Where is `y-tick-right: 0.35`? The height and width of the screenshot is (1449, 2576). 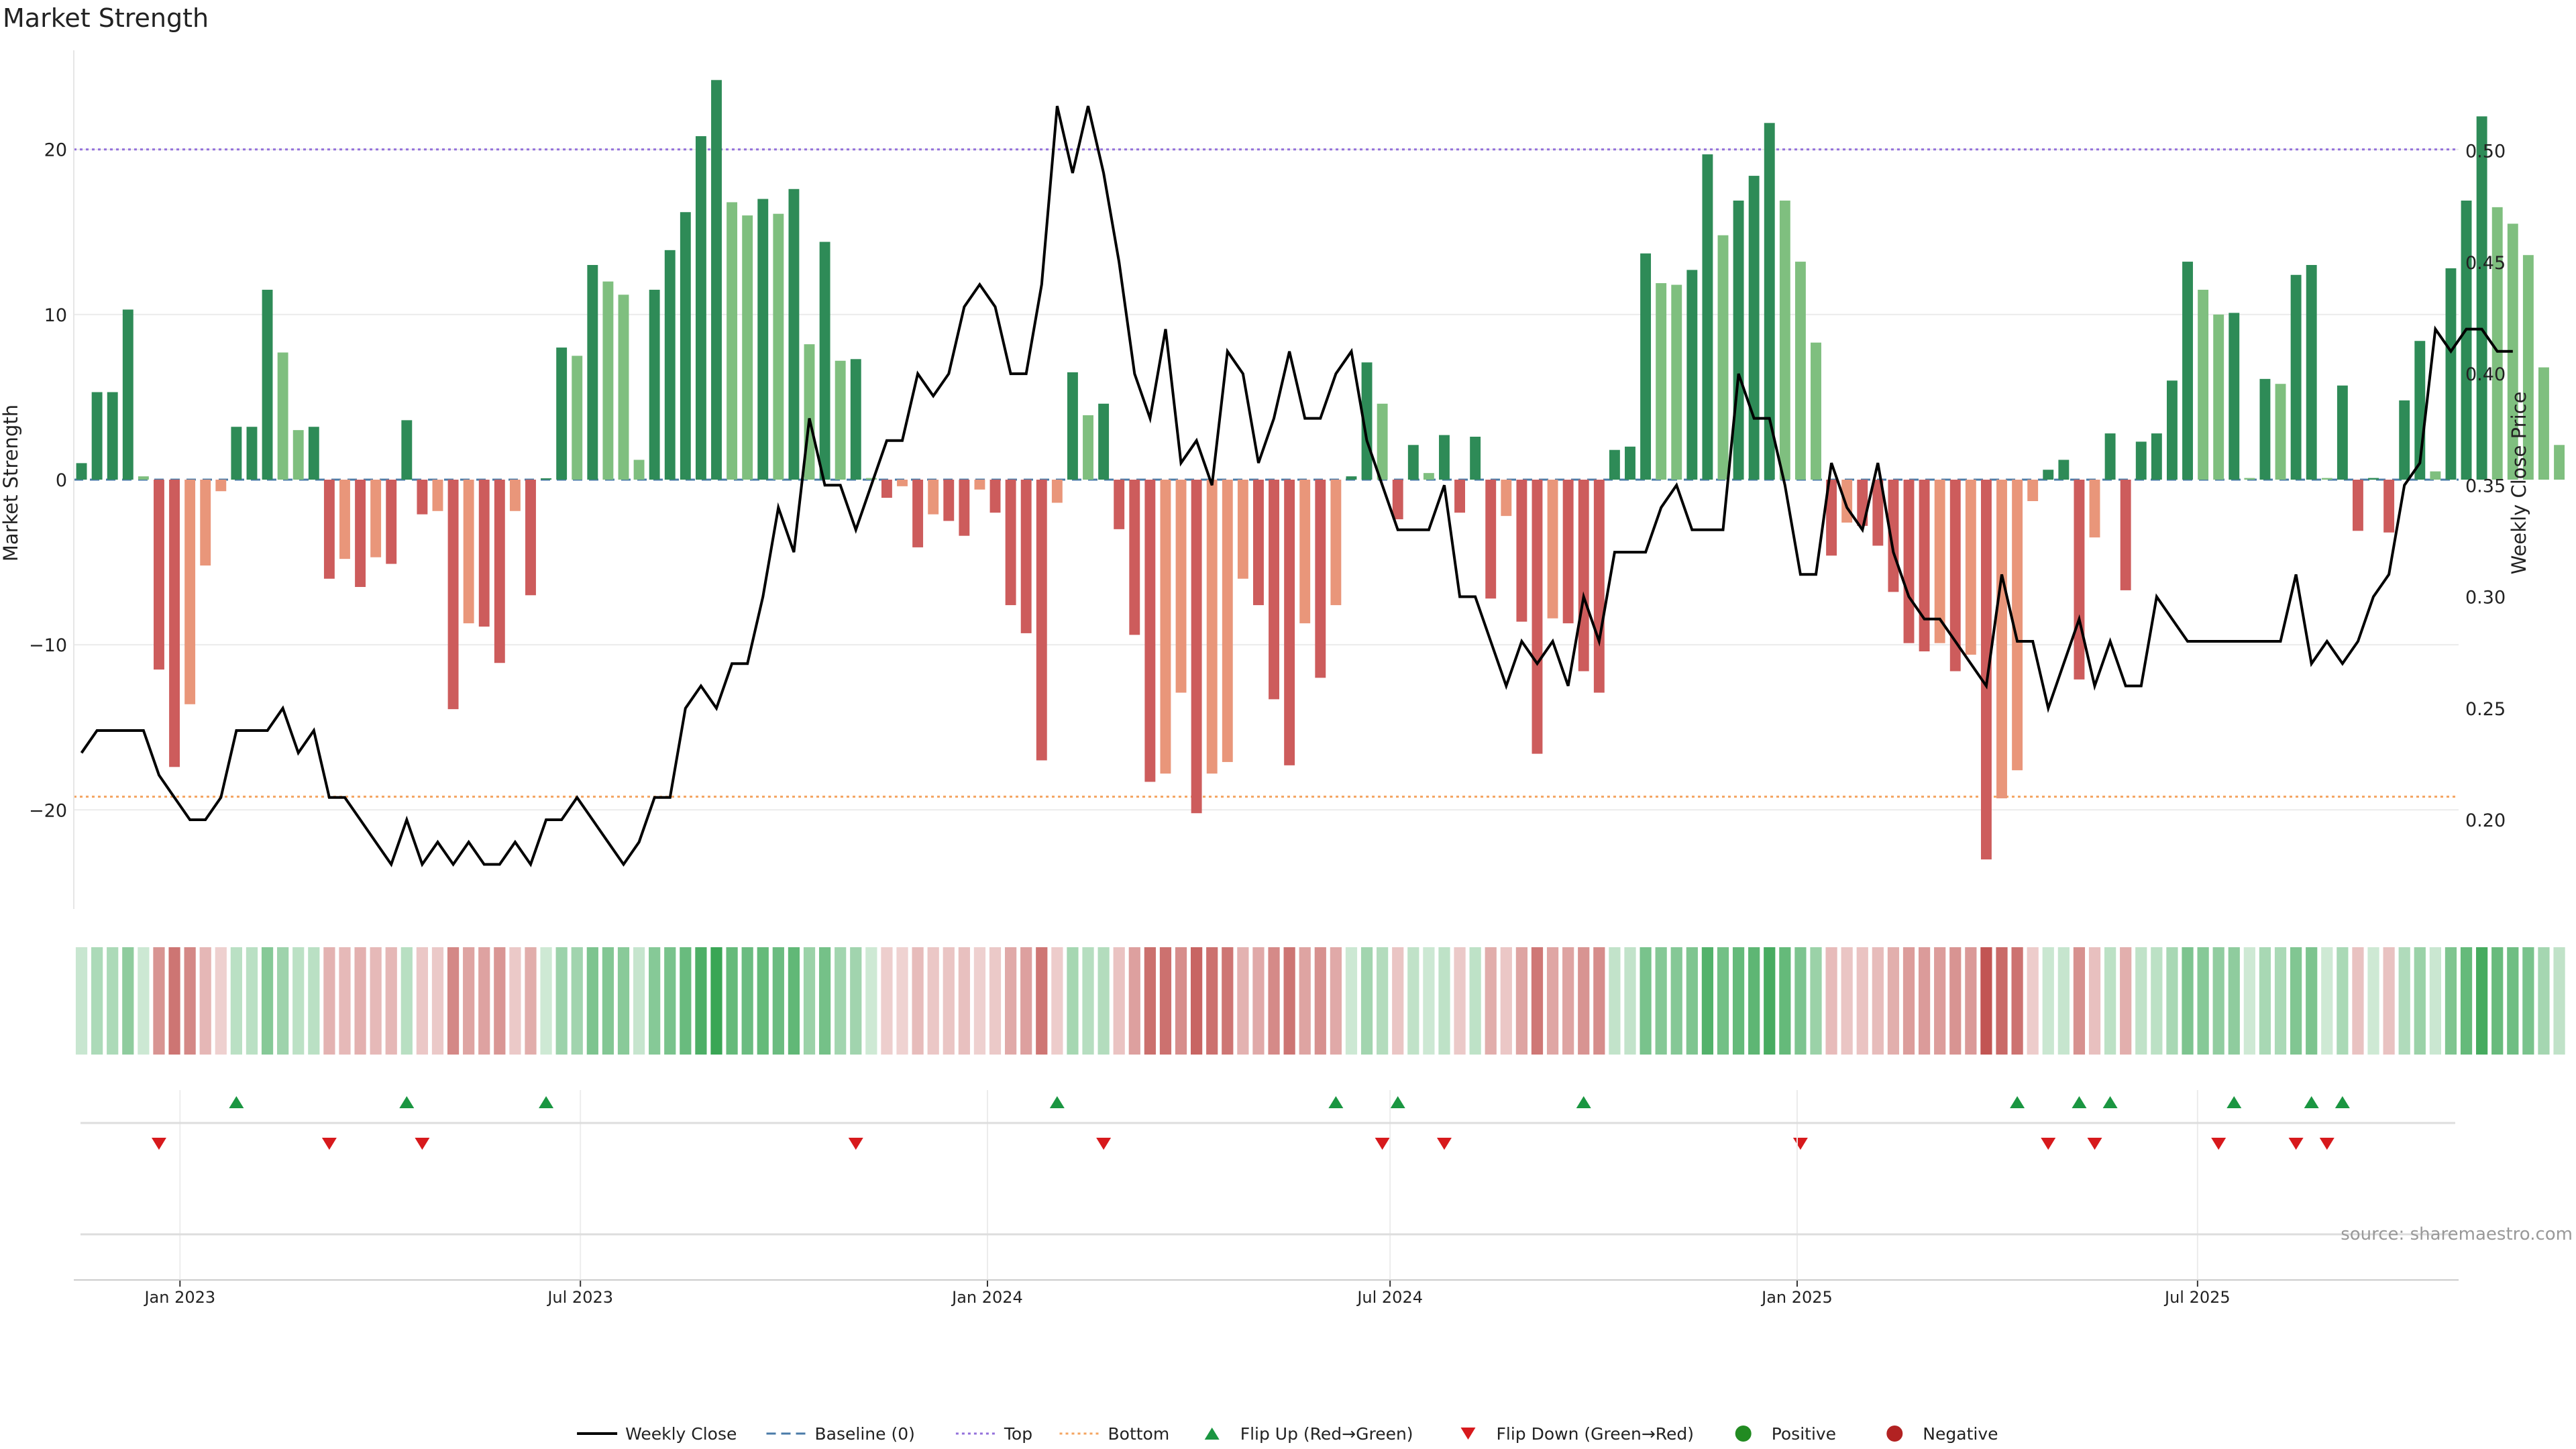 y-tick-right: 0.35 is located at coordinates (2485, 486).